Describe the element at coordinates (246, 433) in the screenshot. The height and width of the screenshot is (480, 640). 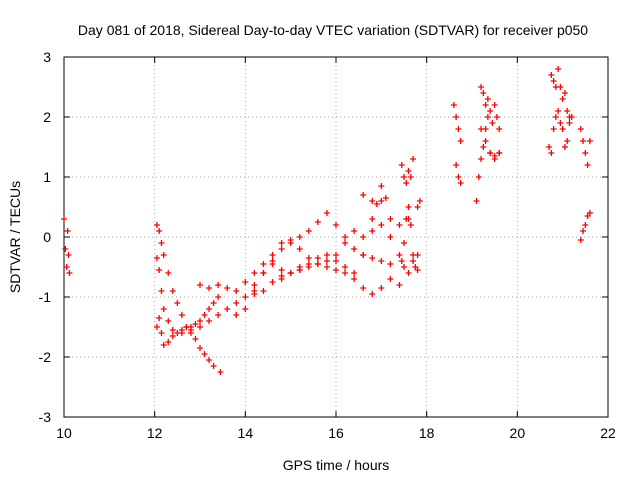
I see `x-tick-label: 14` at that location.